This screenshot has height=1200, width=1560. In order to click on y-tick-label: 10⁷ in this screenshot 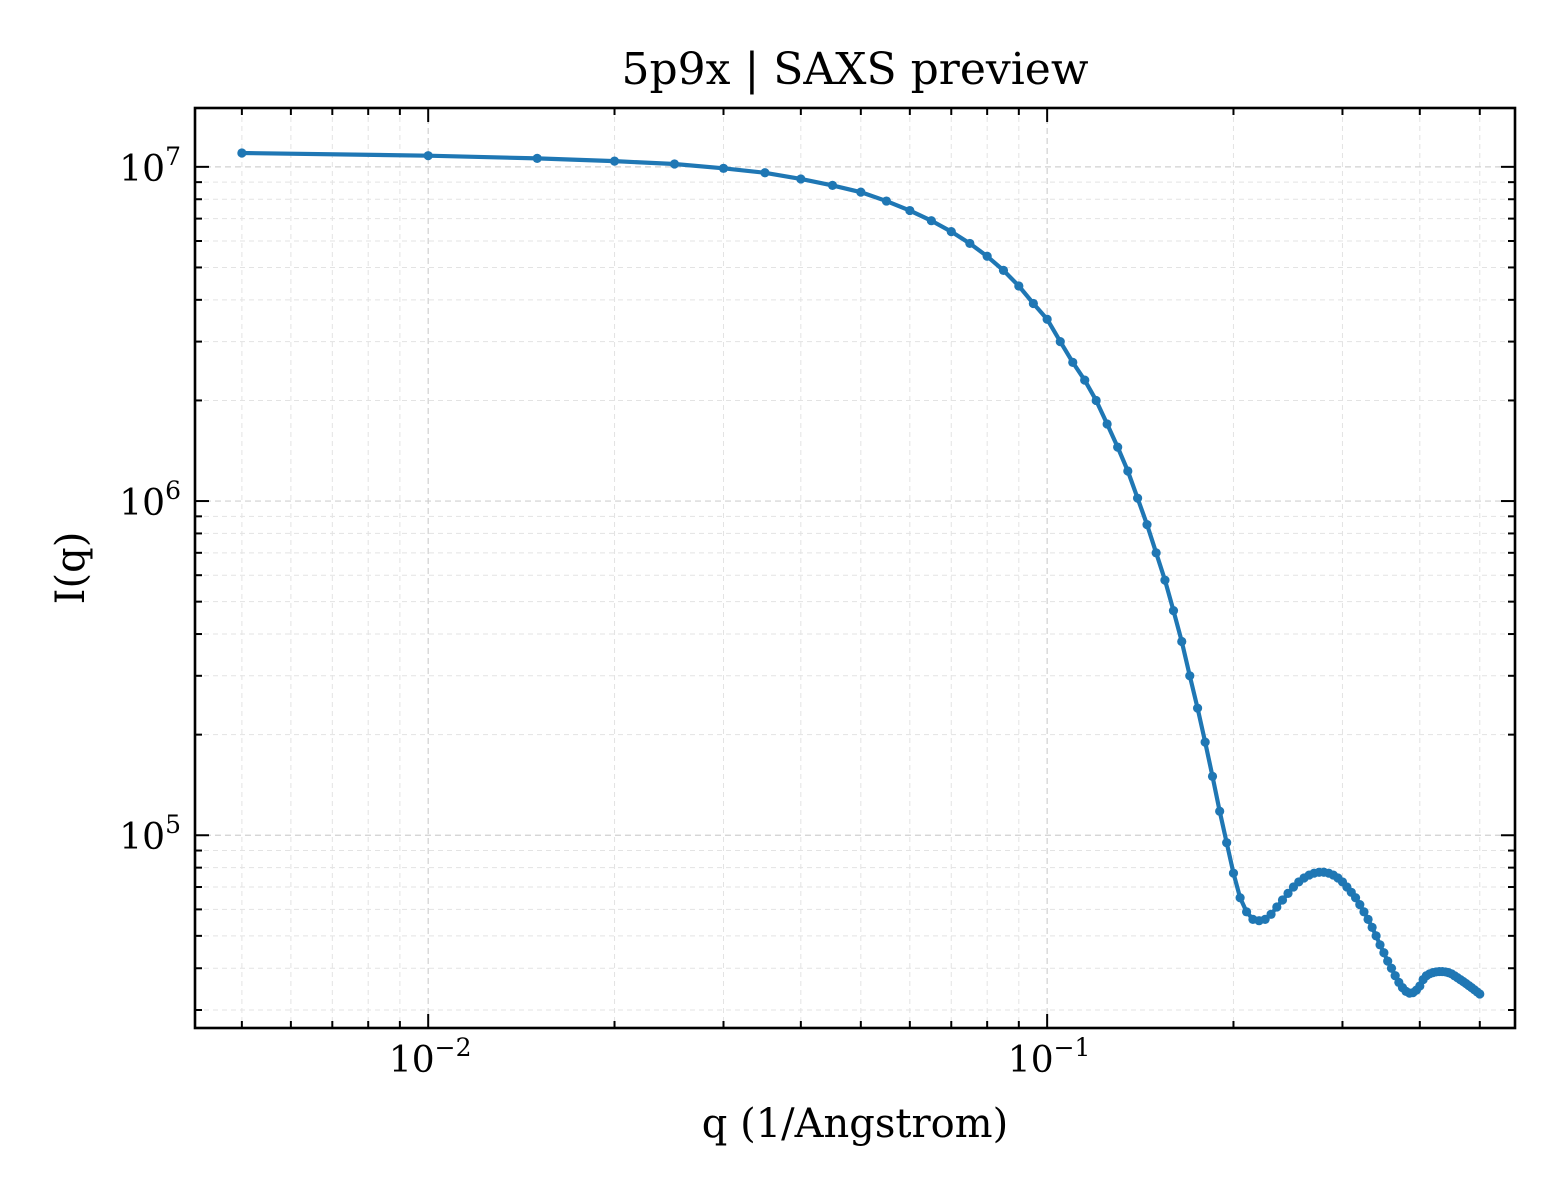, I will do `click(150, 166)`.